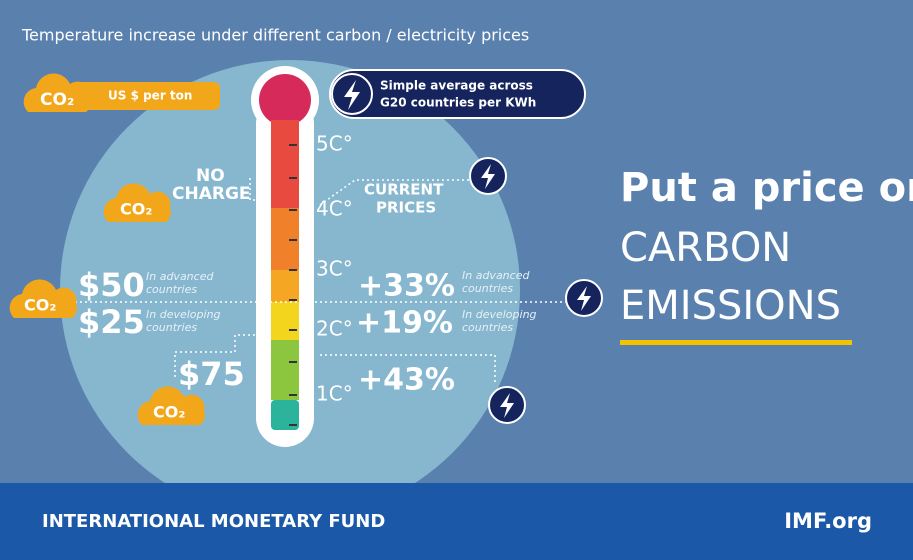 The height and width of the screenshot is (560, 913). Describe the element at coordinates (111, 322) in the screenshot. I see `price: $25` at that location.